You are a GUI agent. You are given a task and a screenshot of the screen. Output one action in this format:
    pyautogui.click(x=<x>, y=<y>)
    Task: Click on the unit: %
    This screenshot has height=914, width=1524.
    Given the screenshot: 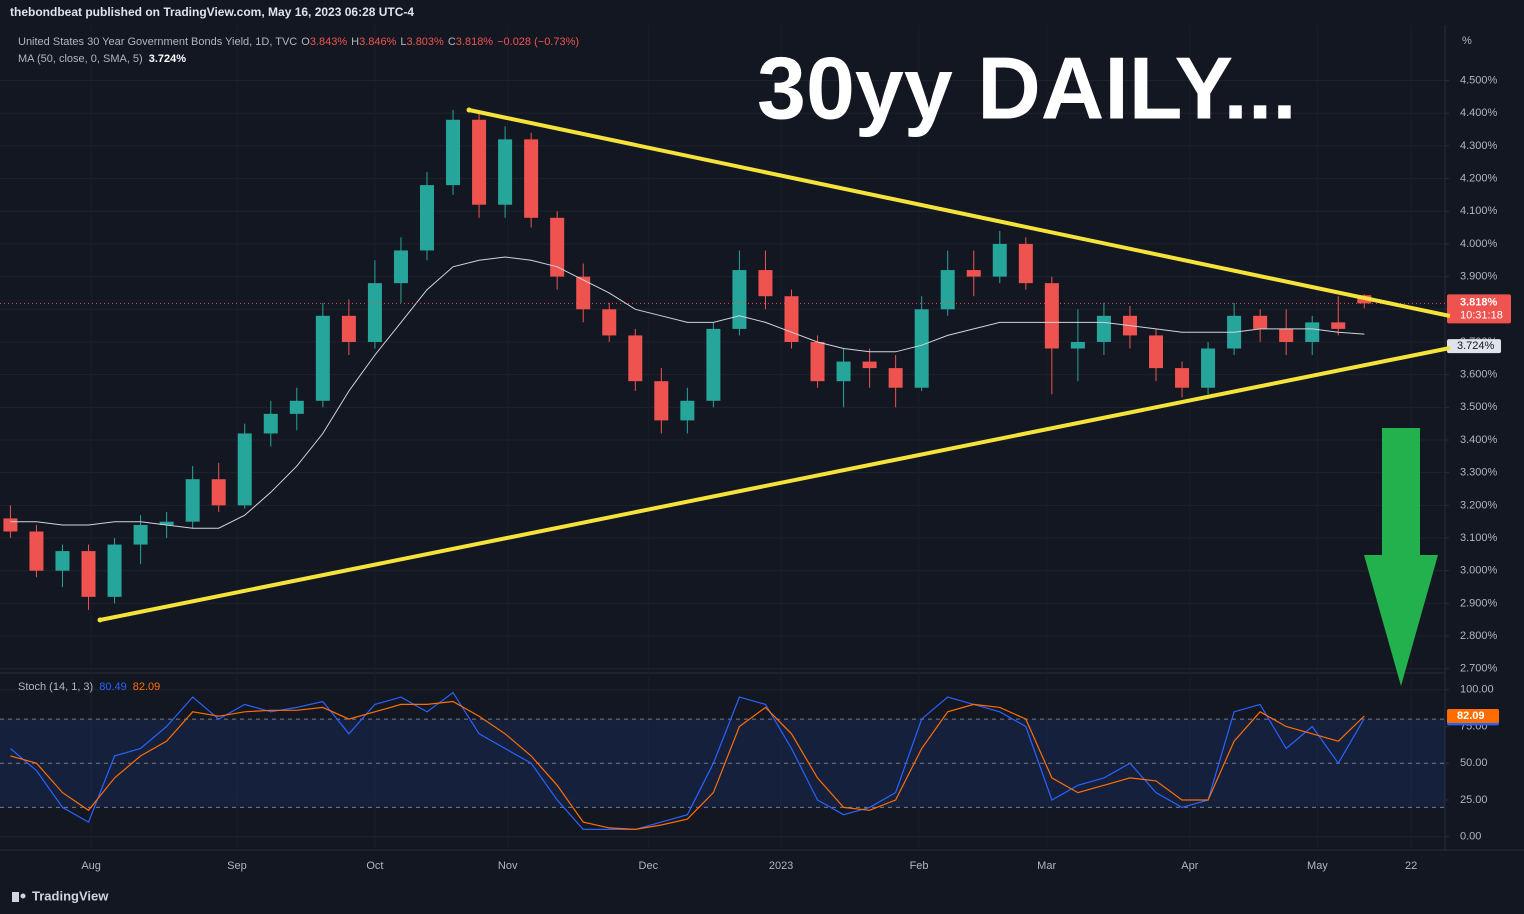 What is the action you would take?
    pyautogui.click(x=1467, y=41)
    